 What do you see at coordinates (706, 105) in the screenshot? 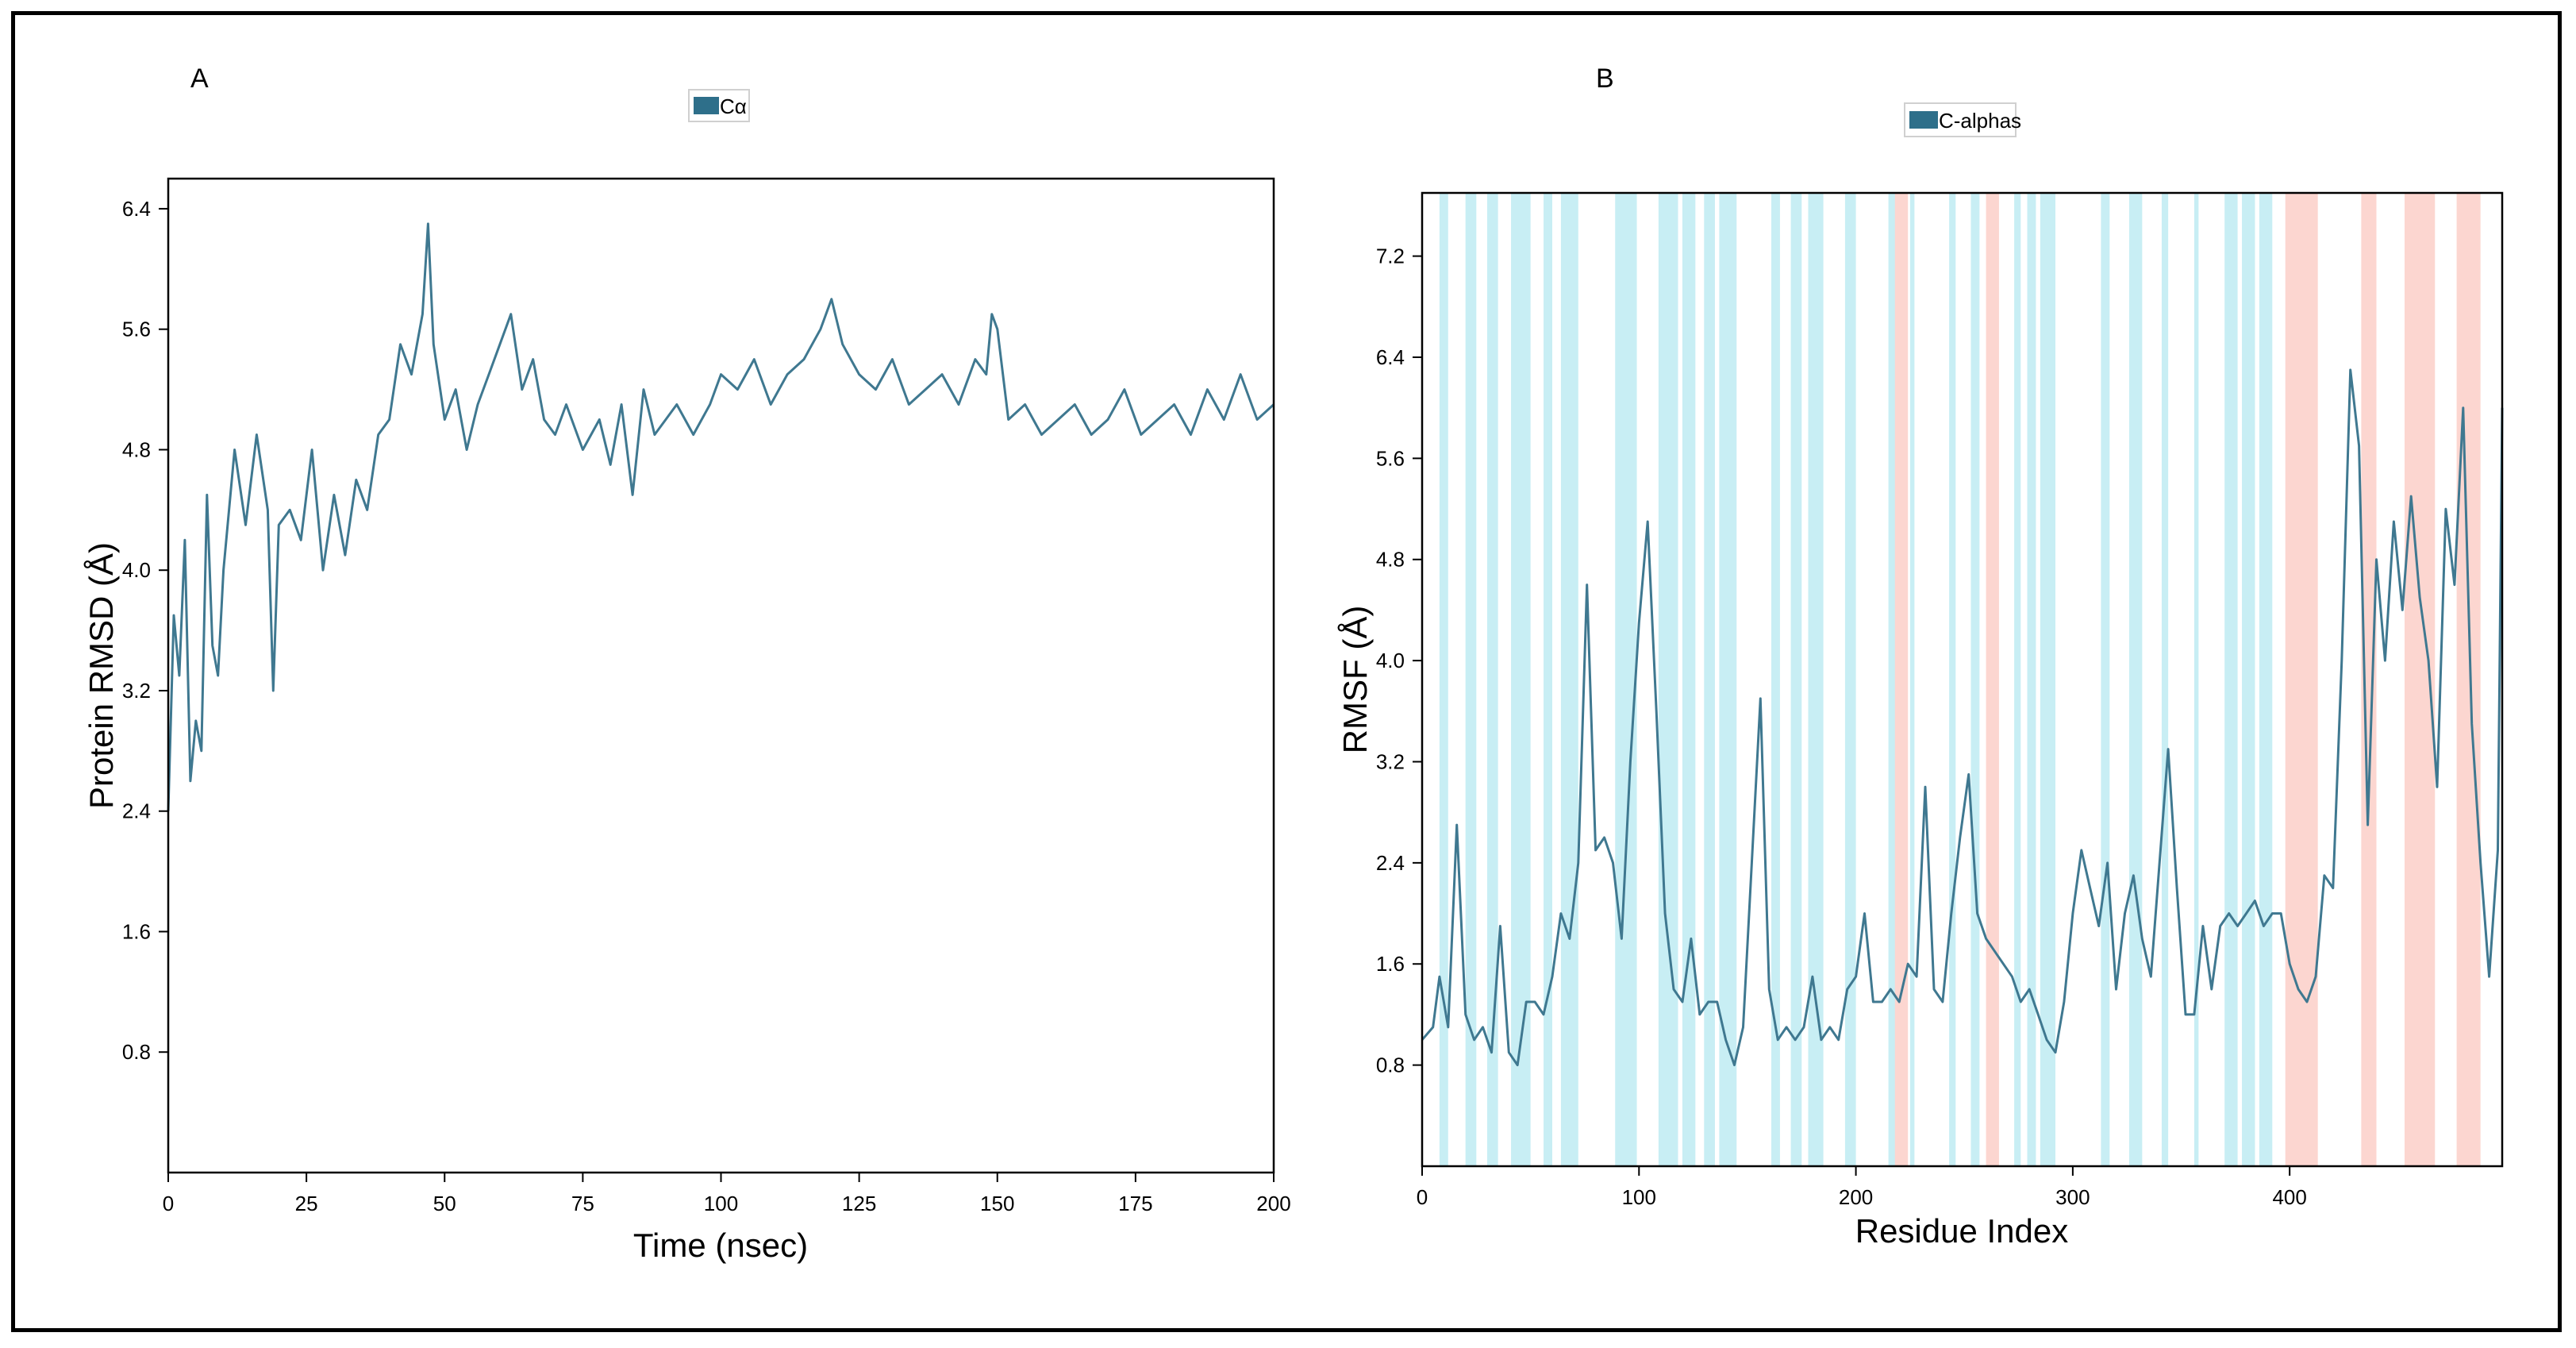
I see `panel-a-legend-swatch` at bounding box center [706, 105].